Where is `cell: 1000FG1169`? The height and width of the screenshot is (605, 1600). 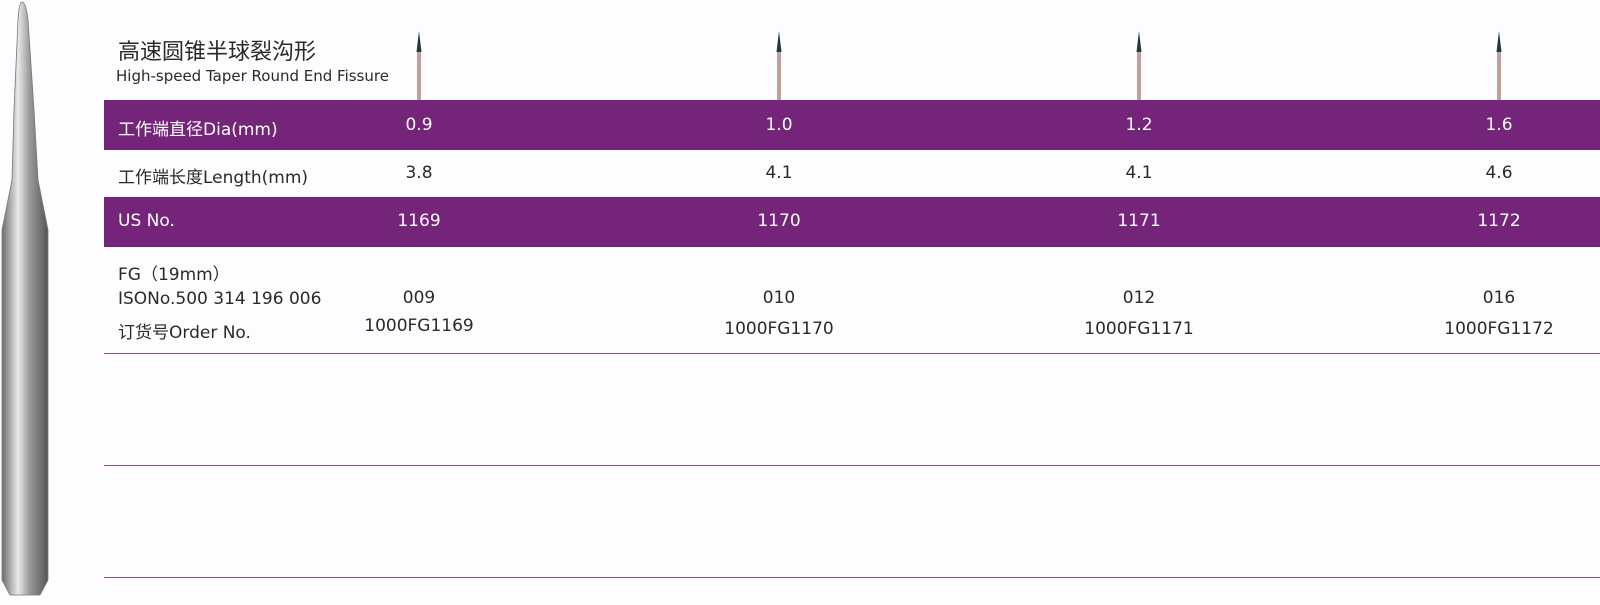
cell: 1000FG1169 is located at coordinates (419, 326).